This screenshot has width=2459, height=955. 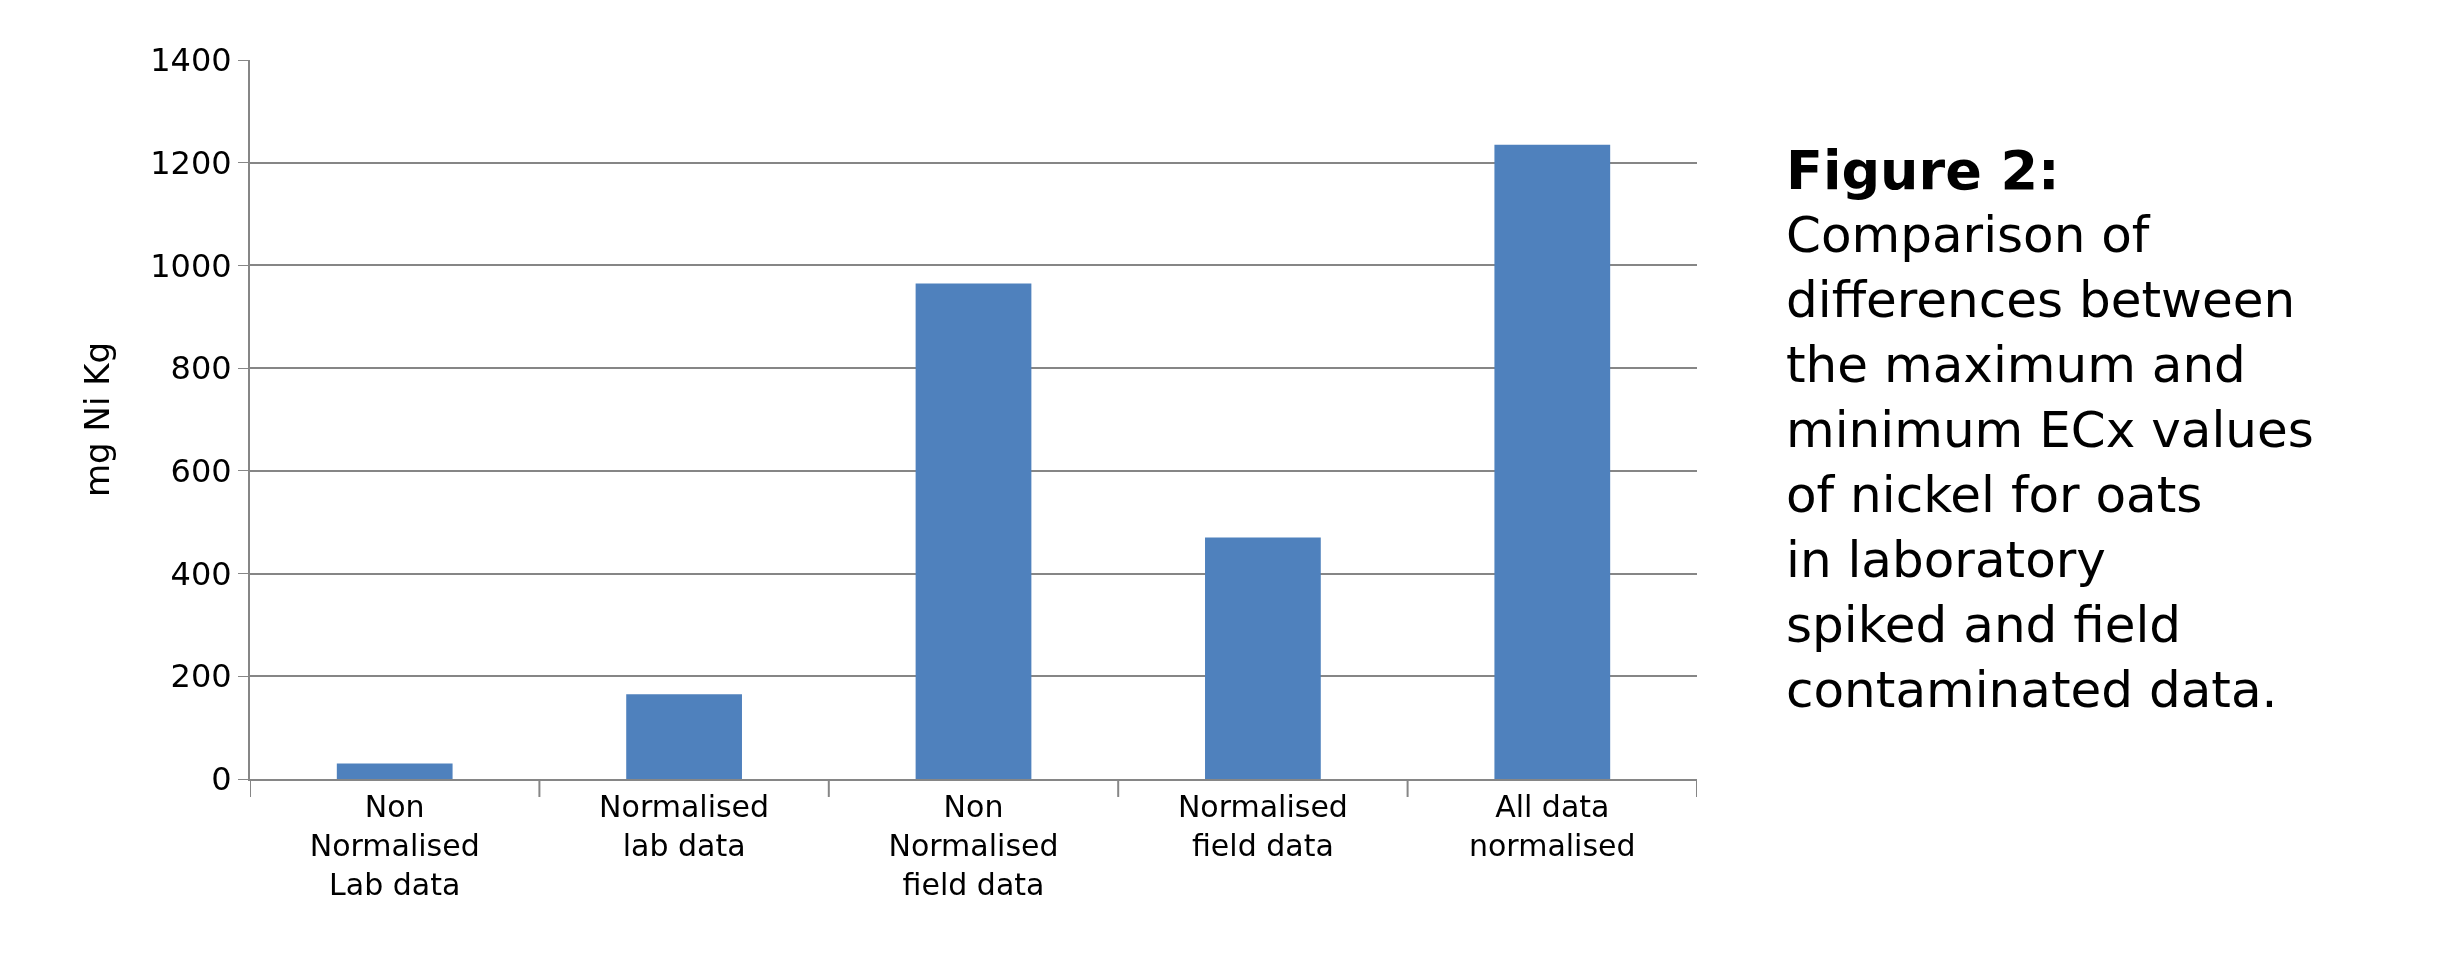 What do you see at coordinates (1262, 826) in the screenshot?
I see `x-tick-label: Normalised field data` at bounding box center [1262, 826].